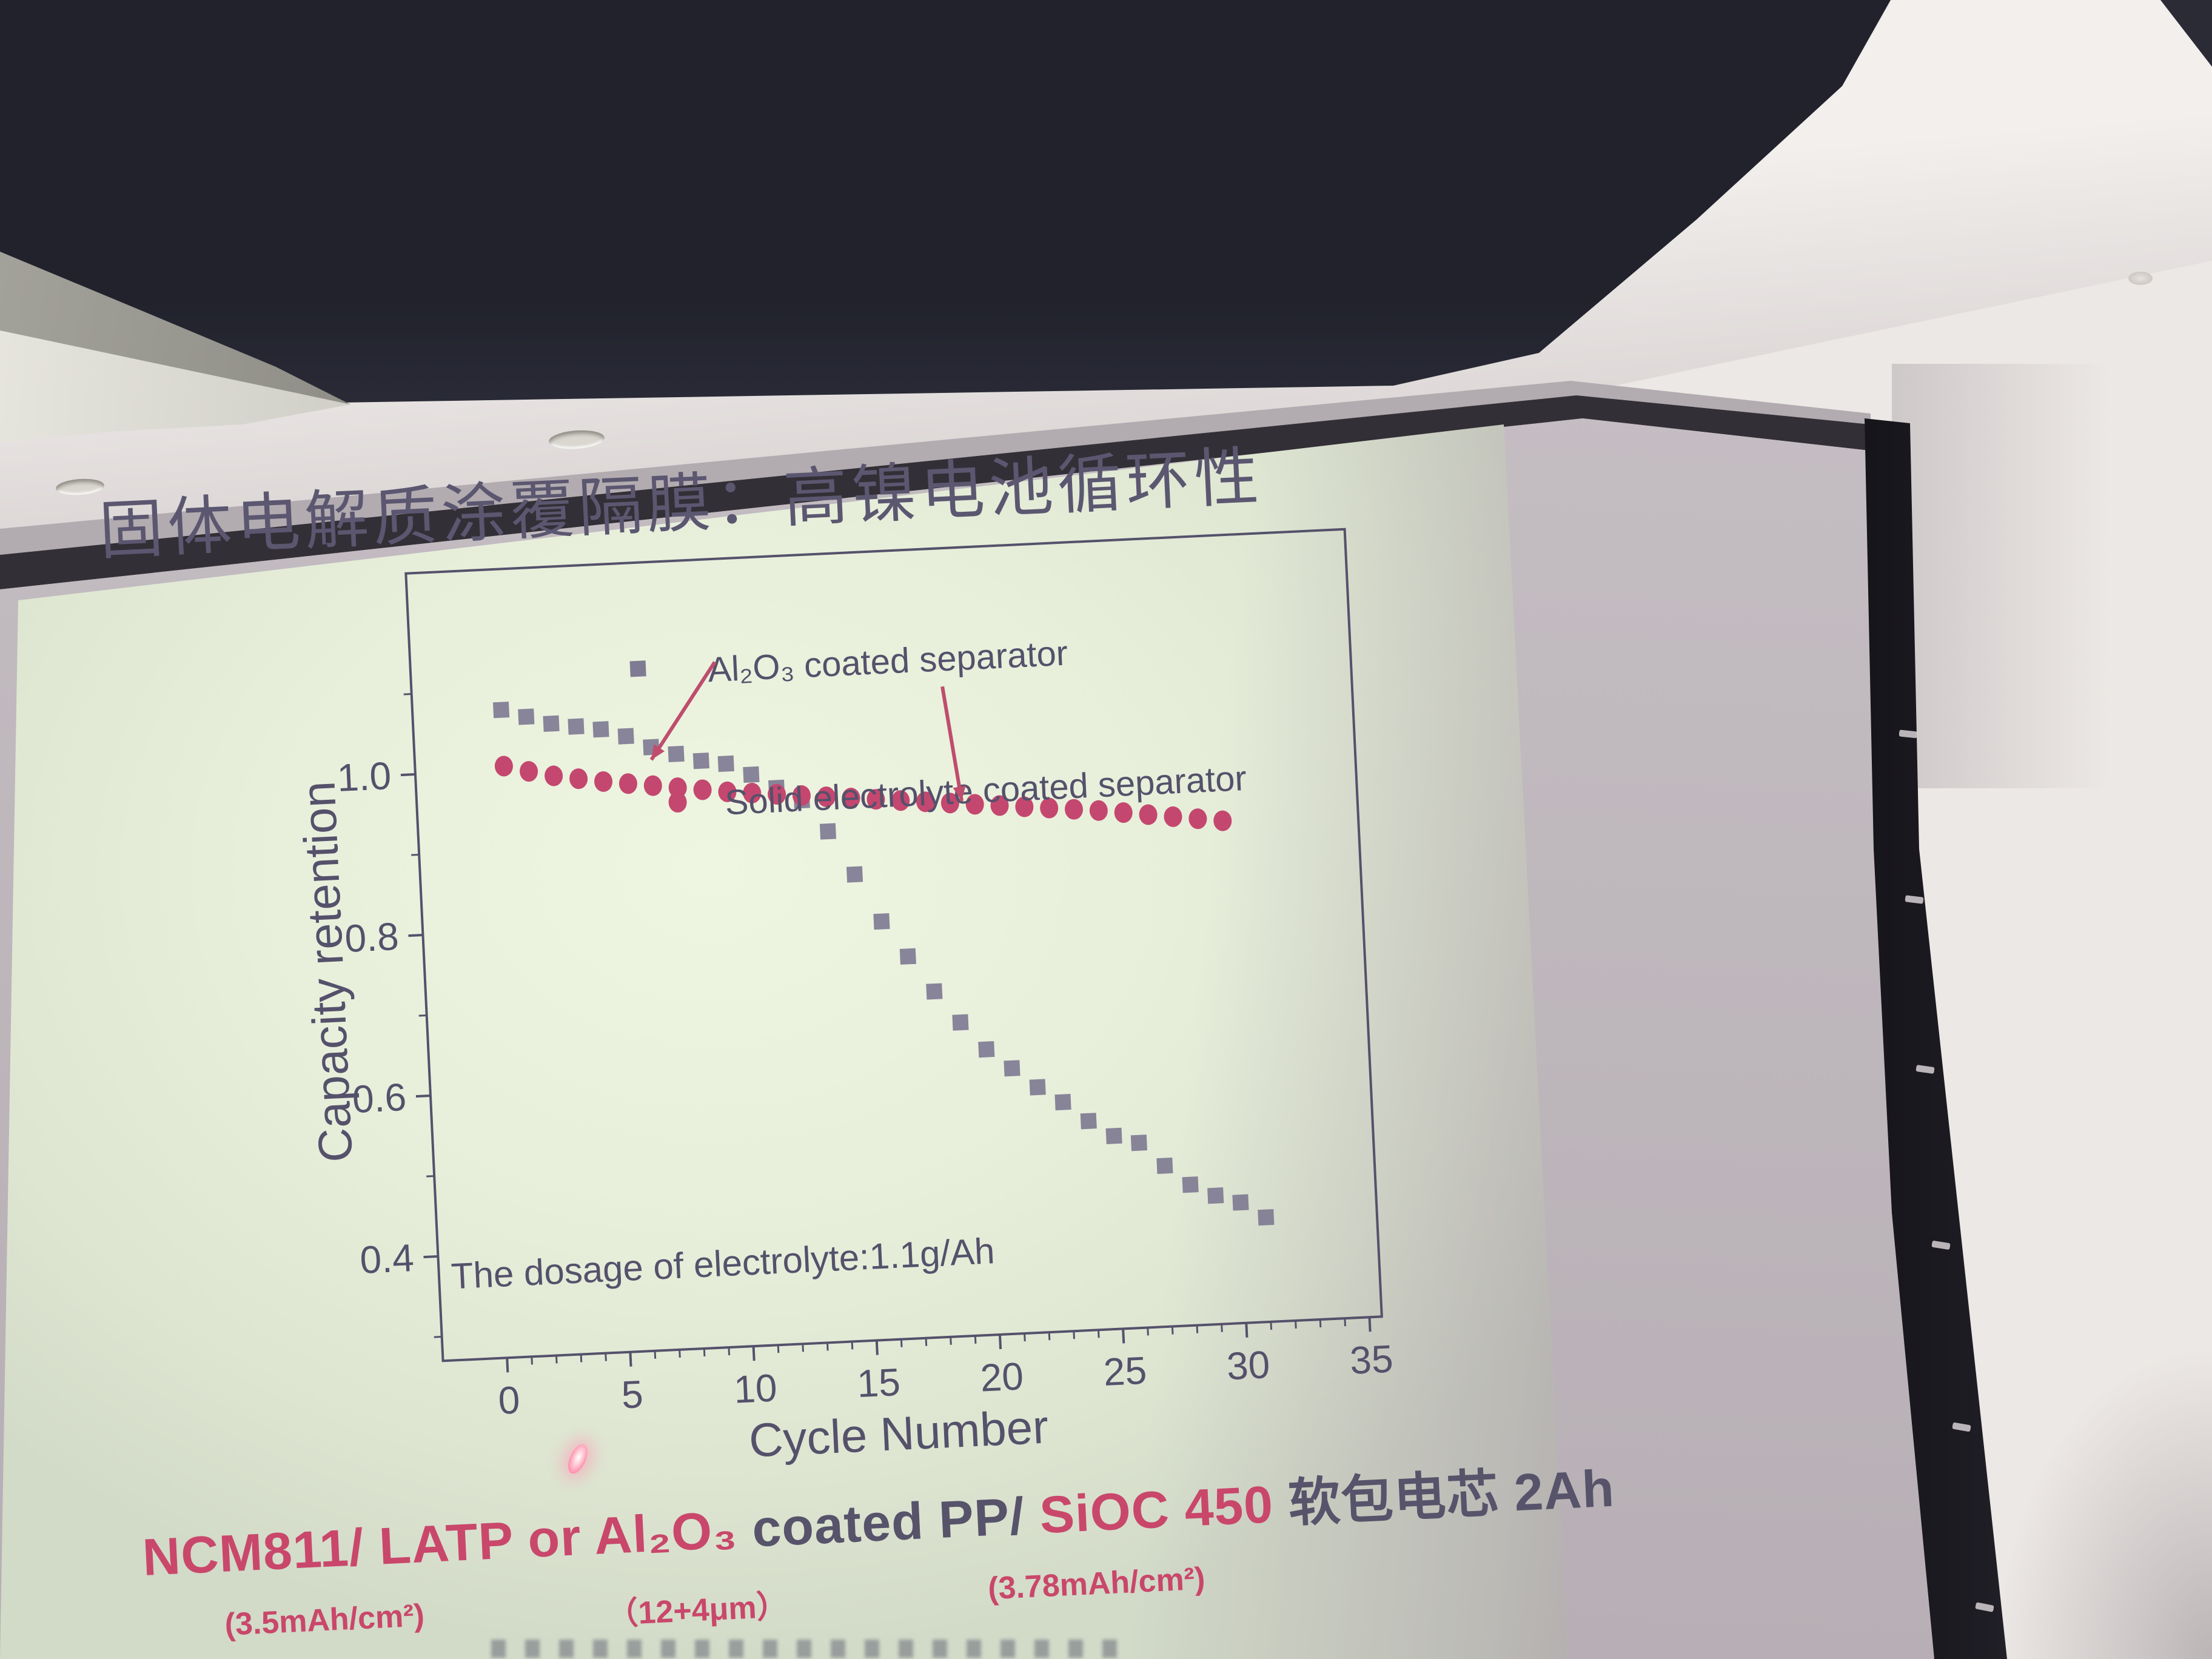  I want to click on footer-segment: coated PP/, so click(896, 1522).